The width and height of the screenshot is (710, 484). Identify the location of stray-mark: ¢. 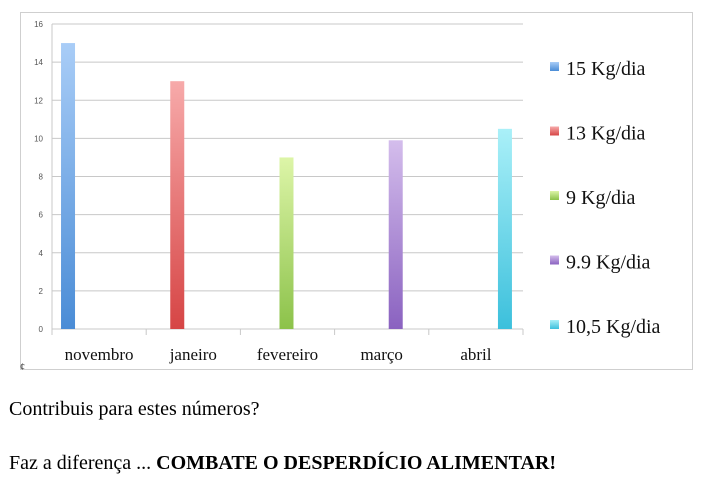
(22, 367).